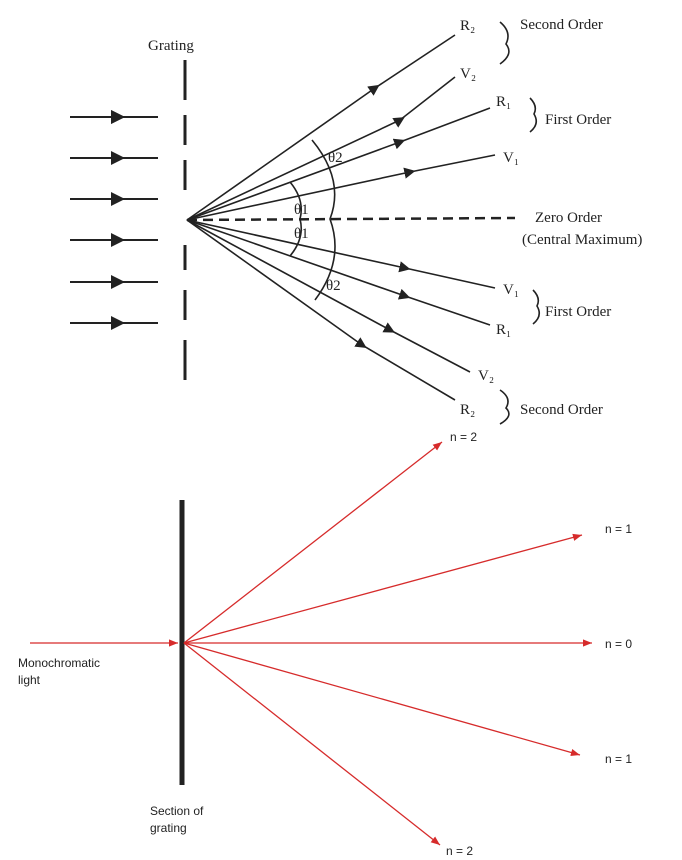  I want to click on grating-label: Grating, so click(171, 46).